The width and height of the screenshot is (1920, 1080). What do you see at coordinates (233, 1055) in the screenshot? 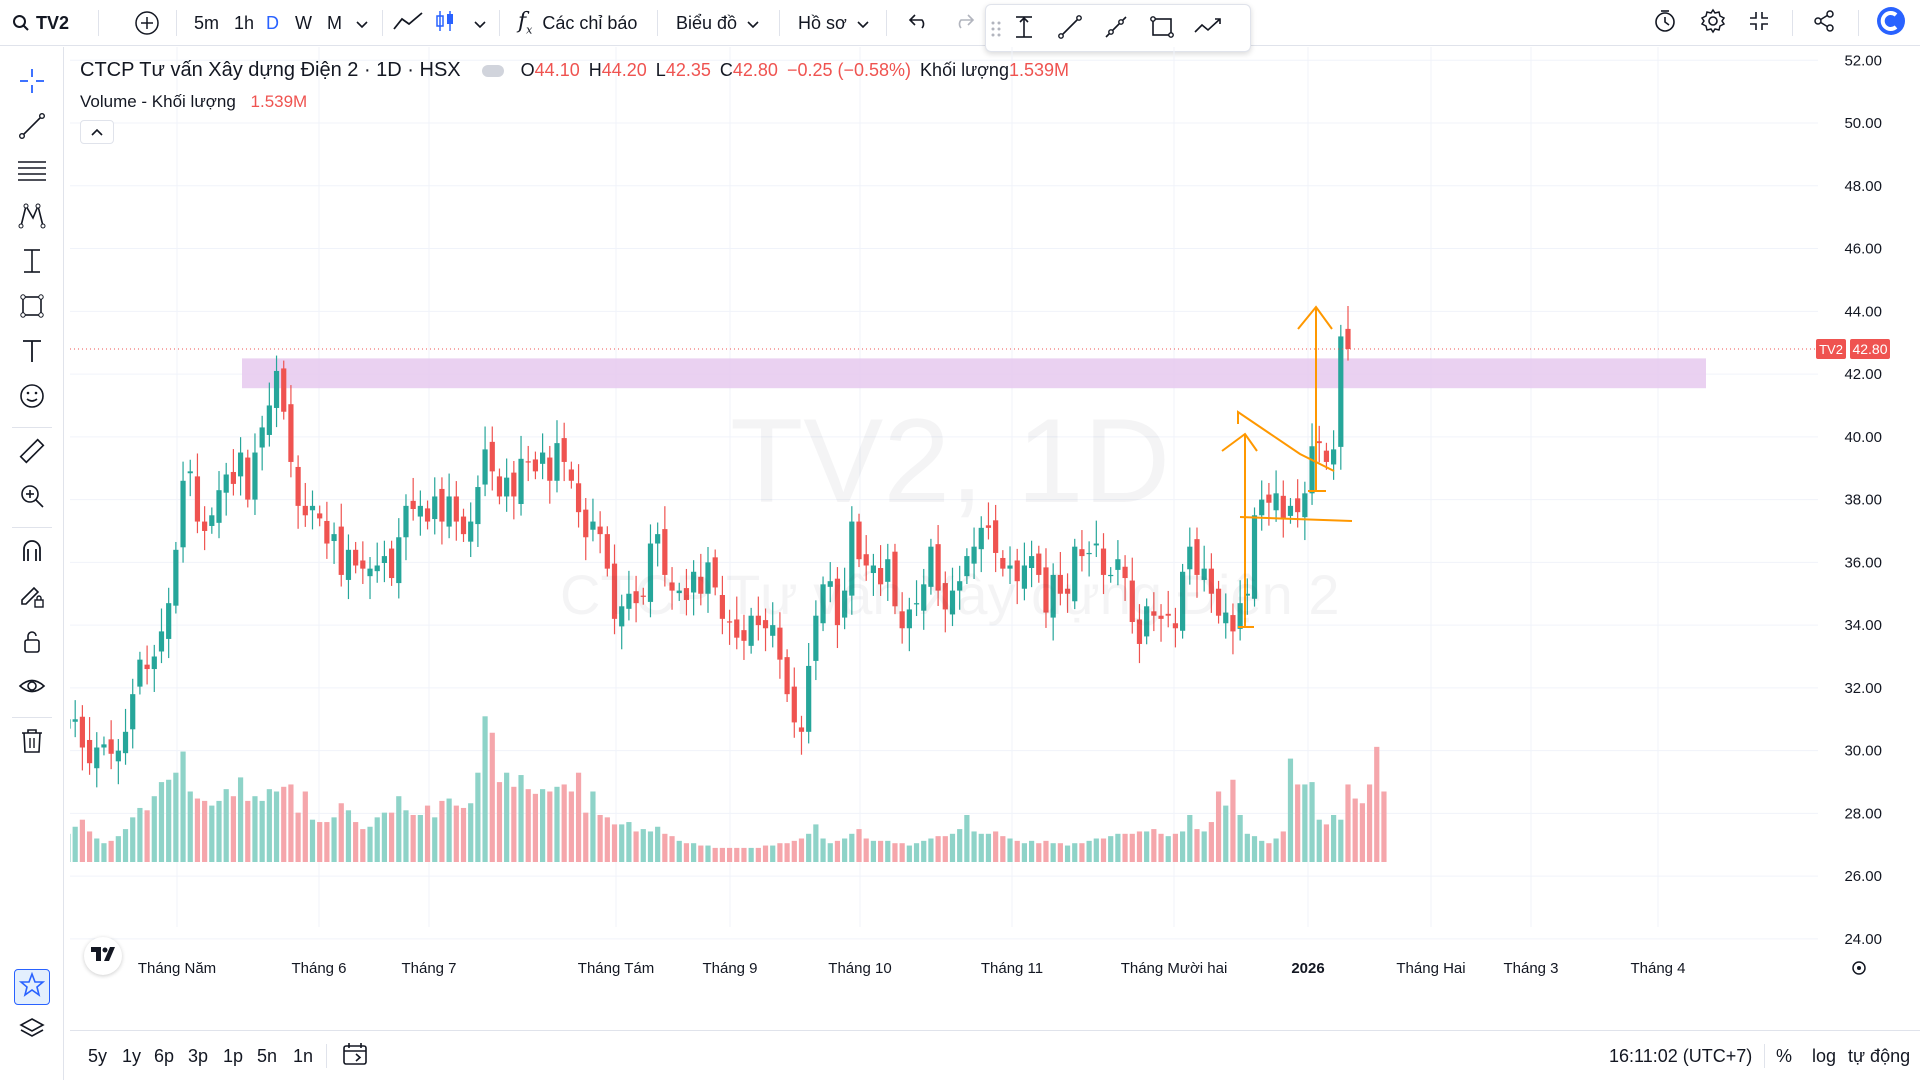
I see `range-1p: 1p` at bounding box center [233, 1055].